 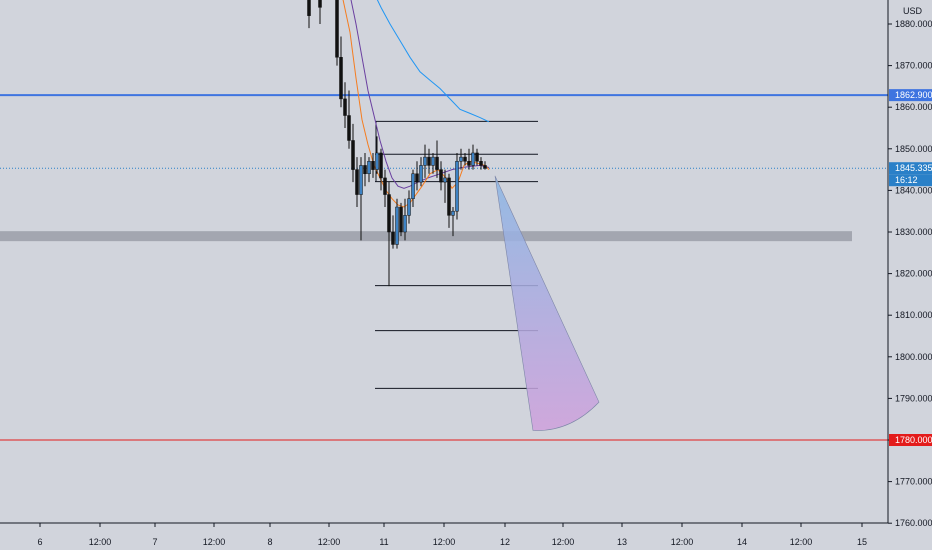 I want to click on y-tick-label-9: 1790.000, so click(x=913, y=398).